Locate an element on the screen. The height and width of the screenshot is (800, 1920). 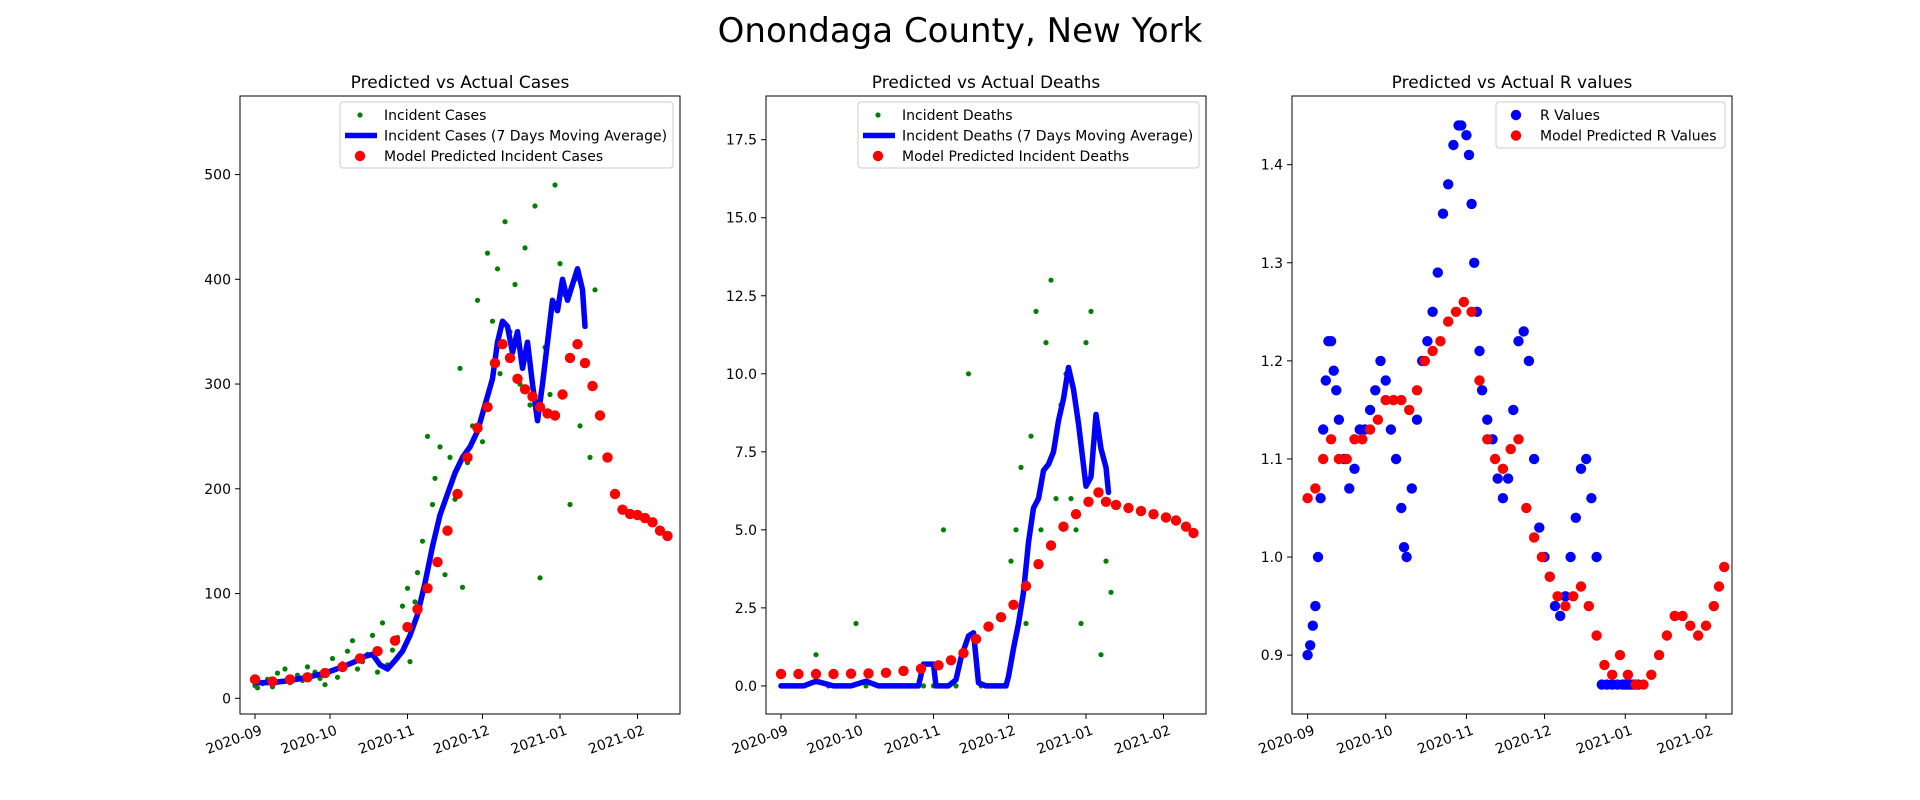
y-tick-label: 400 is located at coordinates (217, 280).